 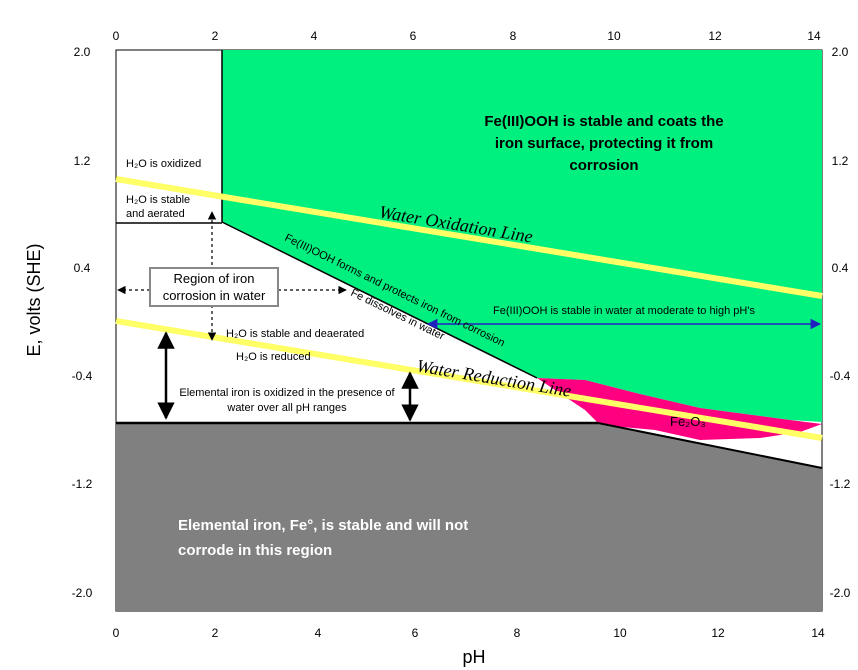 I want to click on elemental-oxidized-label-2: water over all pH ranges, so click(x=286, y=408).